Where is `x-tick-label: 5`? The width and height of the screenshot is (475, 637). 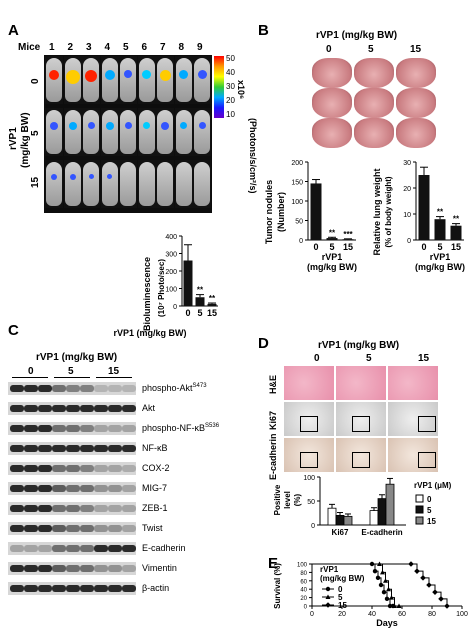
x-tick-label: 5 is located at coordinates (439, 247).